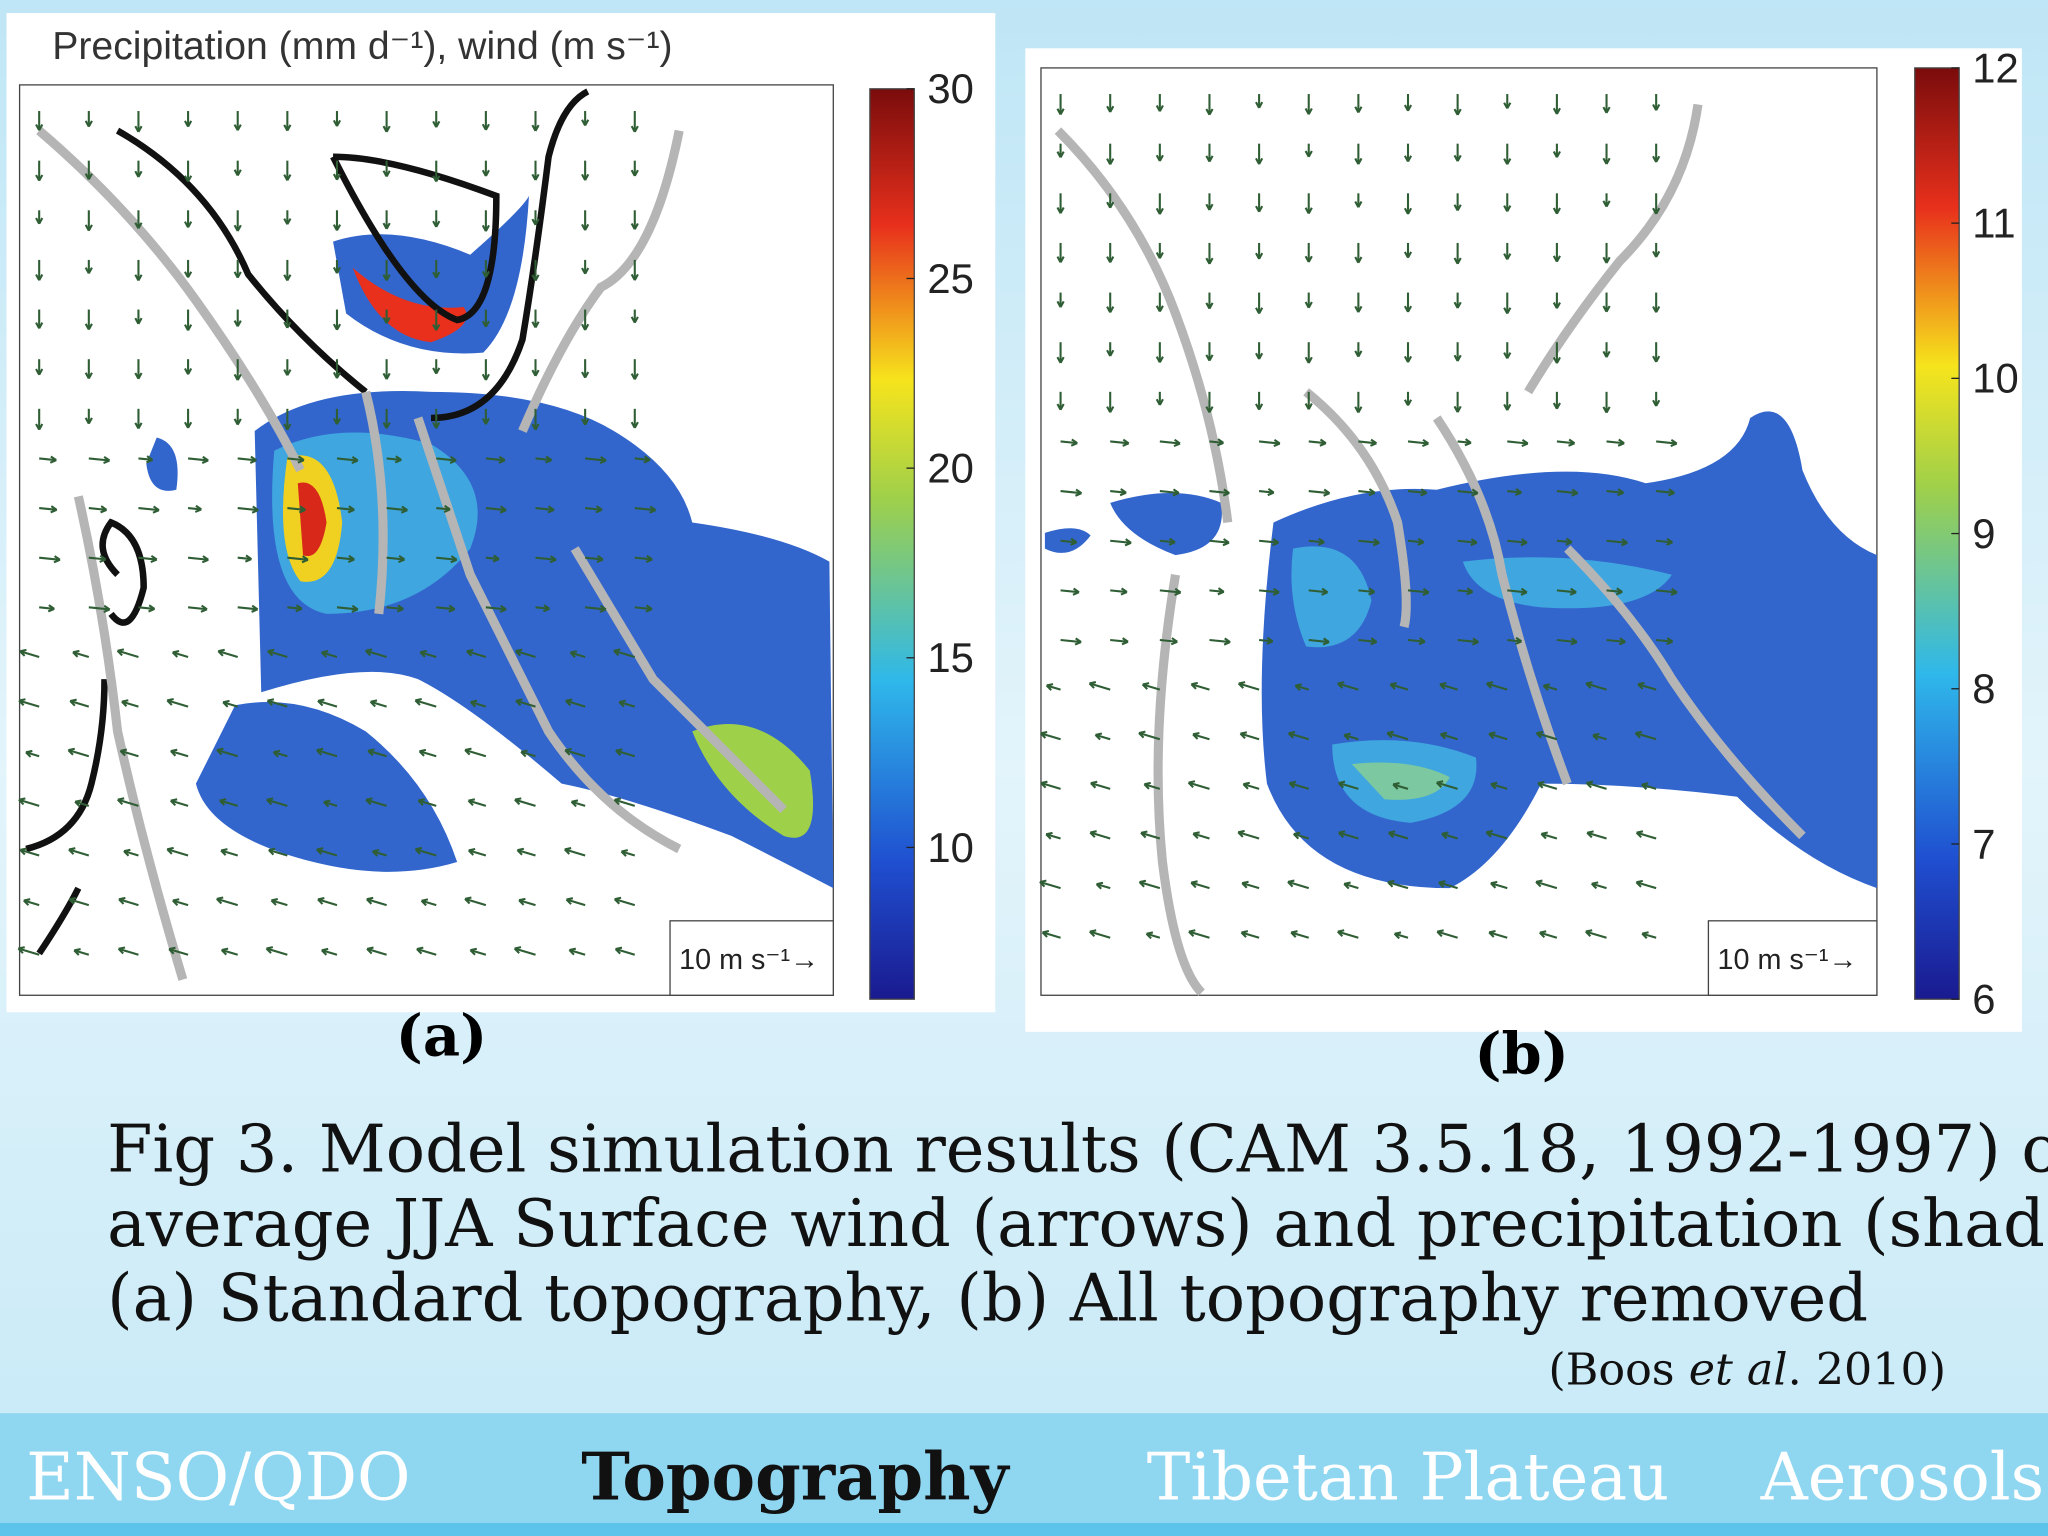 Image resolution: width=2048 pixels, height=1536 pixels. What do you see at coordinates (218, 1477) in the screenshot?
I see `nav-item: ENSO/QDO` at bounding box center [218, 1477].